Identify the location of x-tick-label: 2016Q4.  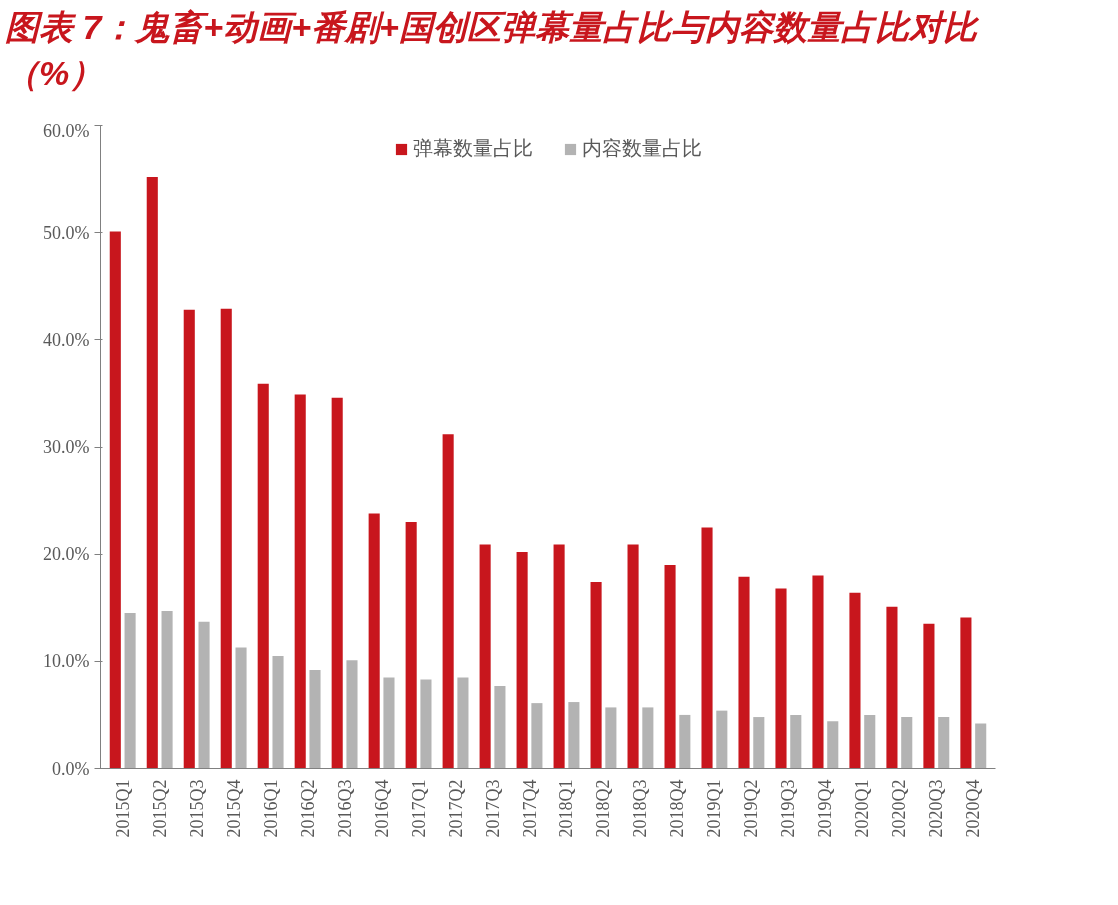
(381, 808).